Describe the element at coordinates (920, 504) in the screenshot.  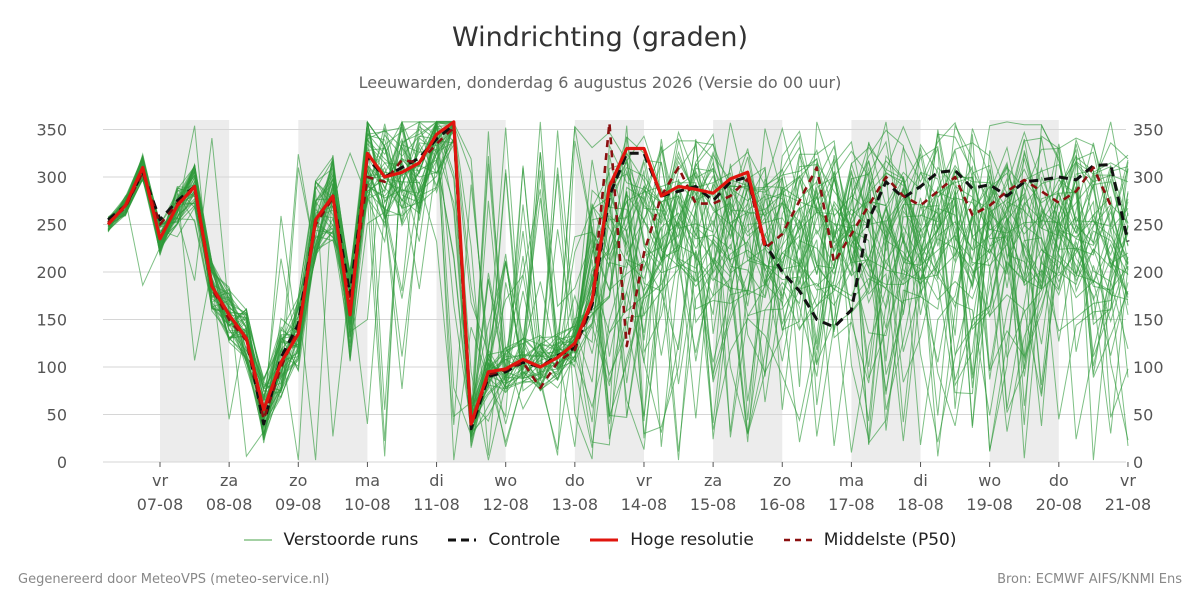
I see `xtick-date-11: 18-08` at that location.